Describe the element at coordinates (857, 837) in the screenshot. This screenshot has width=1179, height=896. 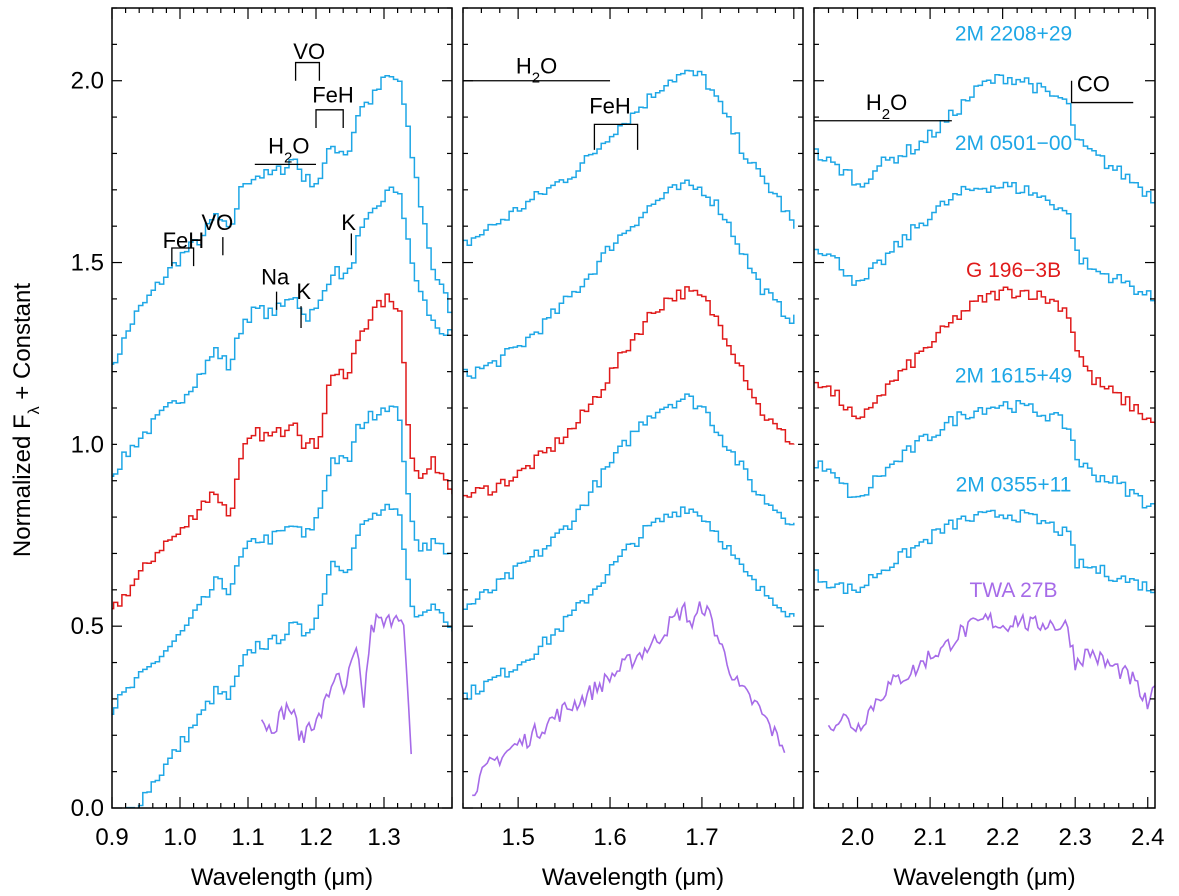
I see `x-tick-label: 2.0` at that location.